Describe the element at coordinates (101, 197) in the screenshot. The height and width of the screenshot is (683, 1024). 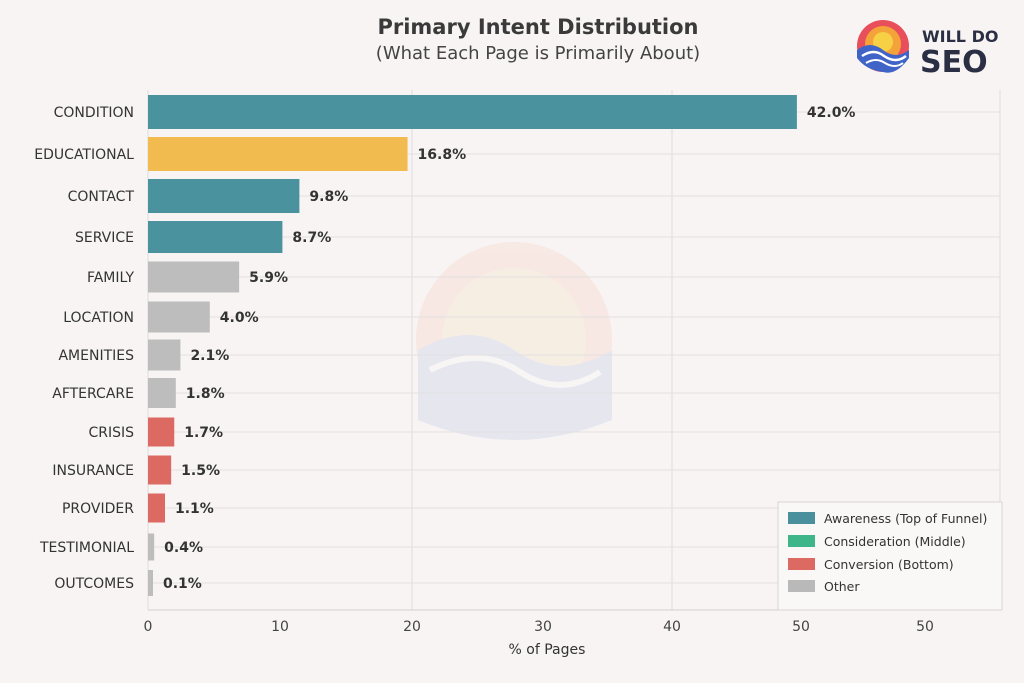
I see `category-label-contact: CONTACT` at that location.